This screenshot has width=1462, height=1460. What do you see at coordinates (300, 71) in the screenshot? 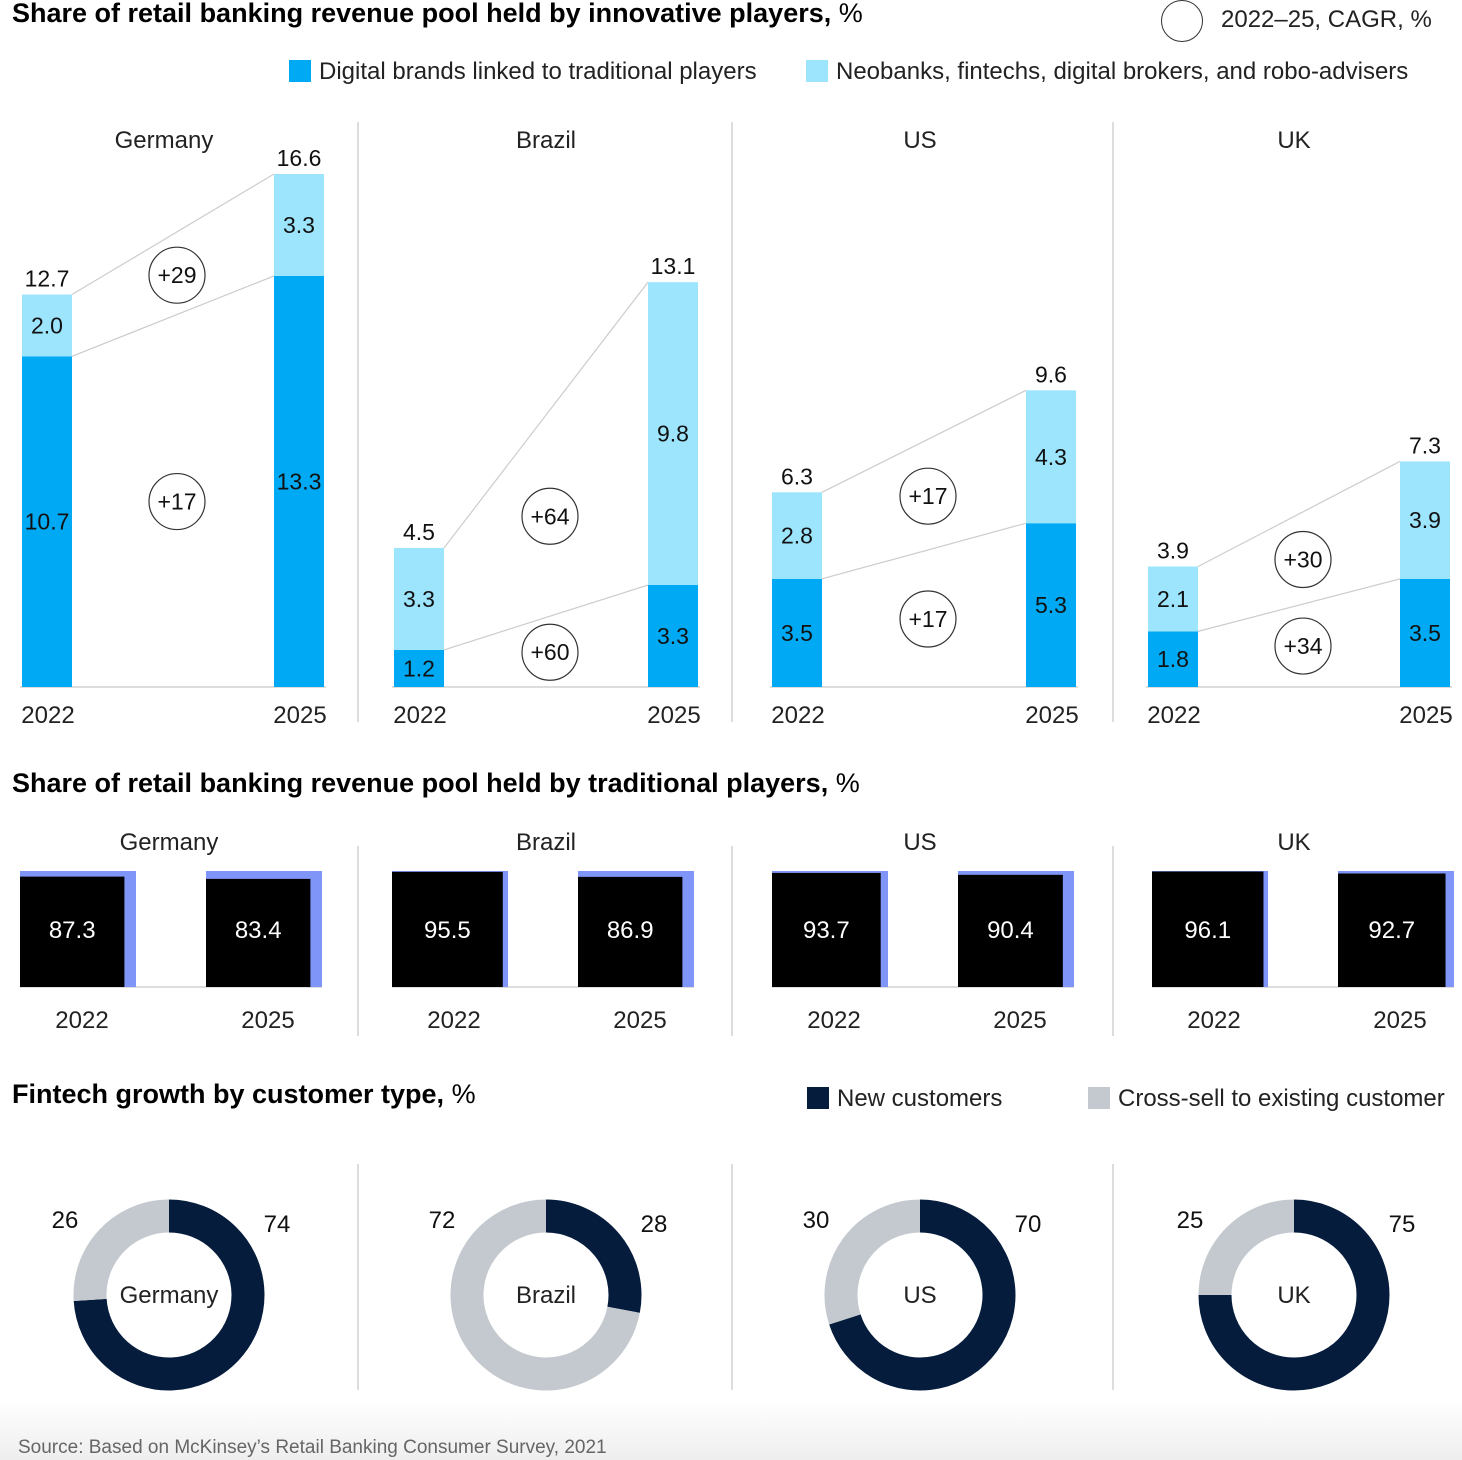
I see `legend-swatch-digital` at bounding box center [300, 71].